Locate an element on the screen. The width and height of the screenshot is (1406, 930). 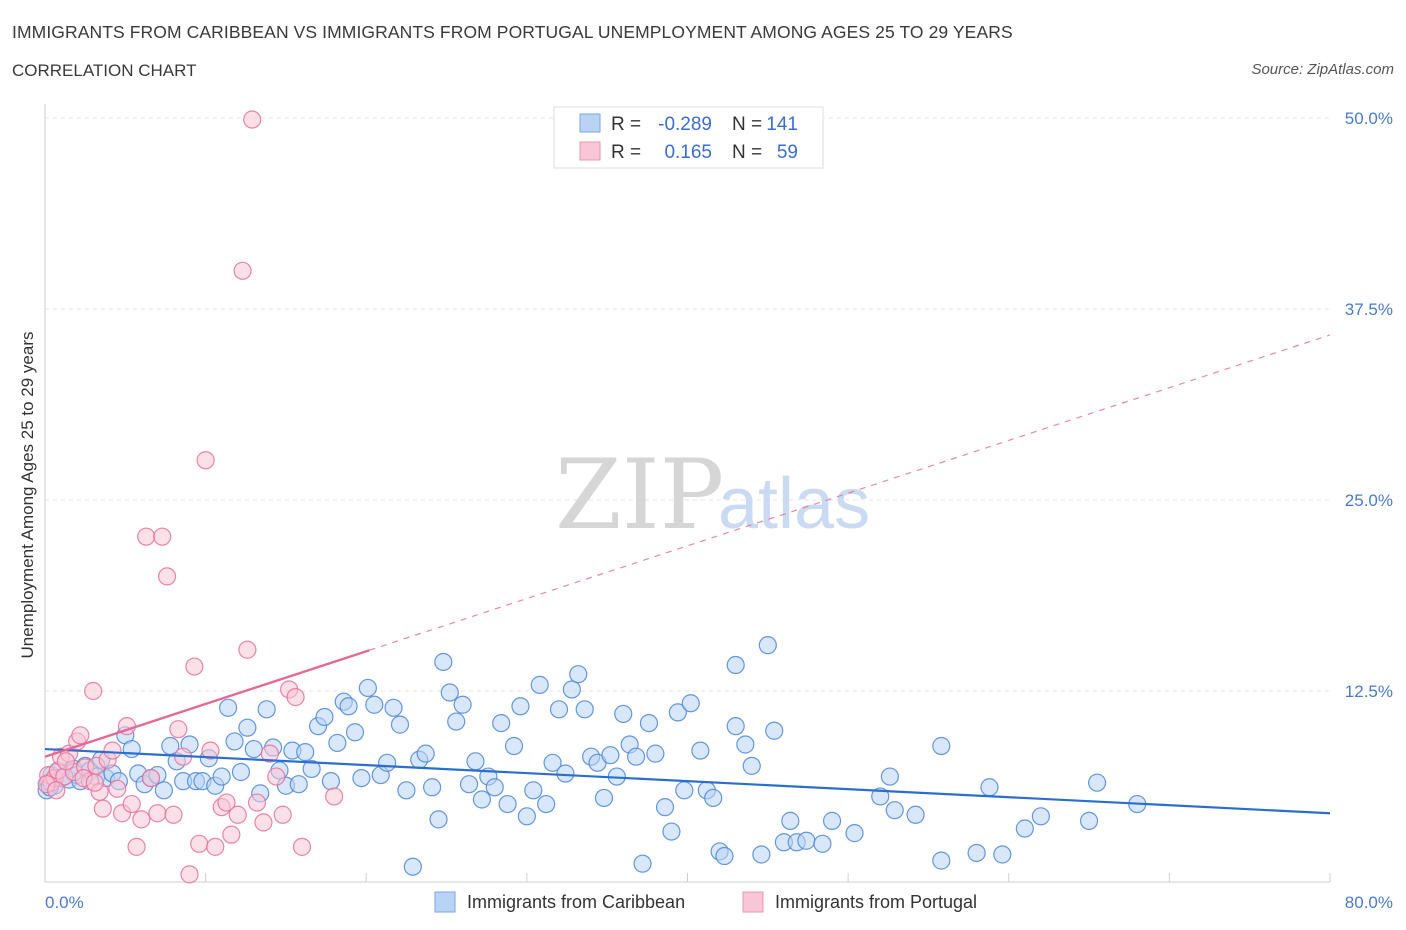
legend-r-value-portugal: 0.165 is located at coordinates (688, 152).